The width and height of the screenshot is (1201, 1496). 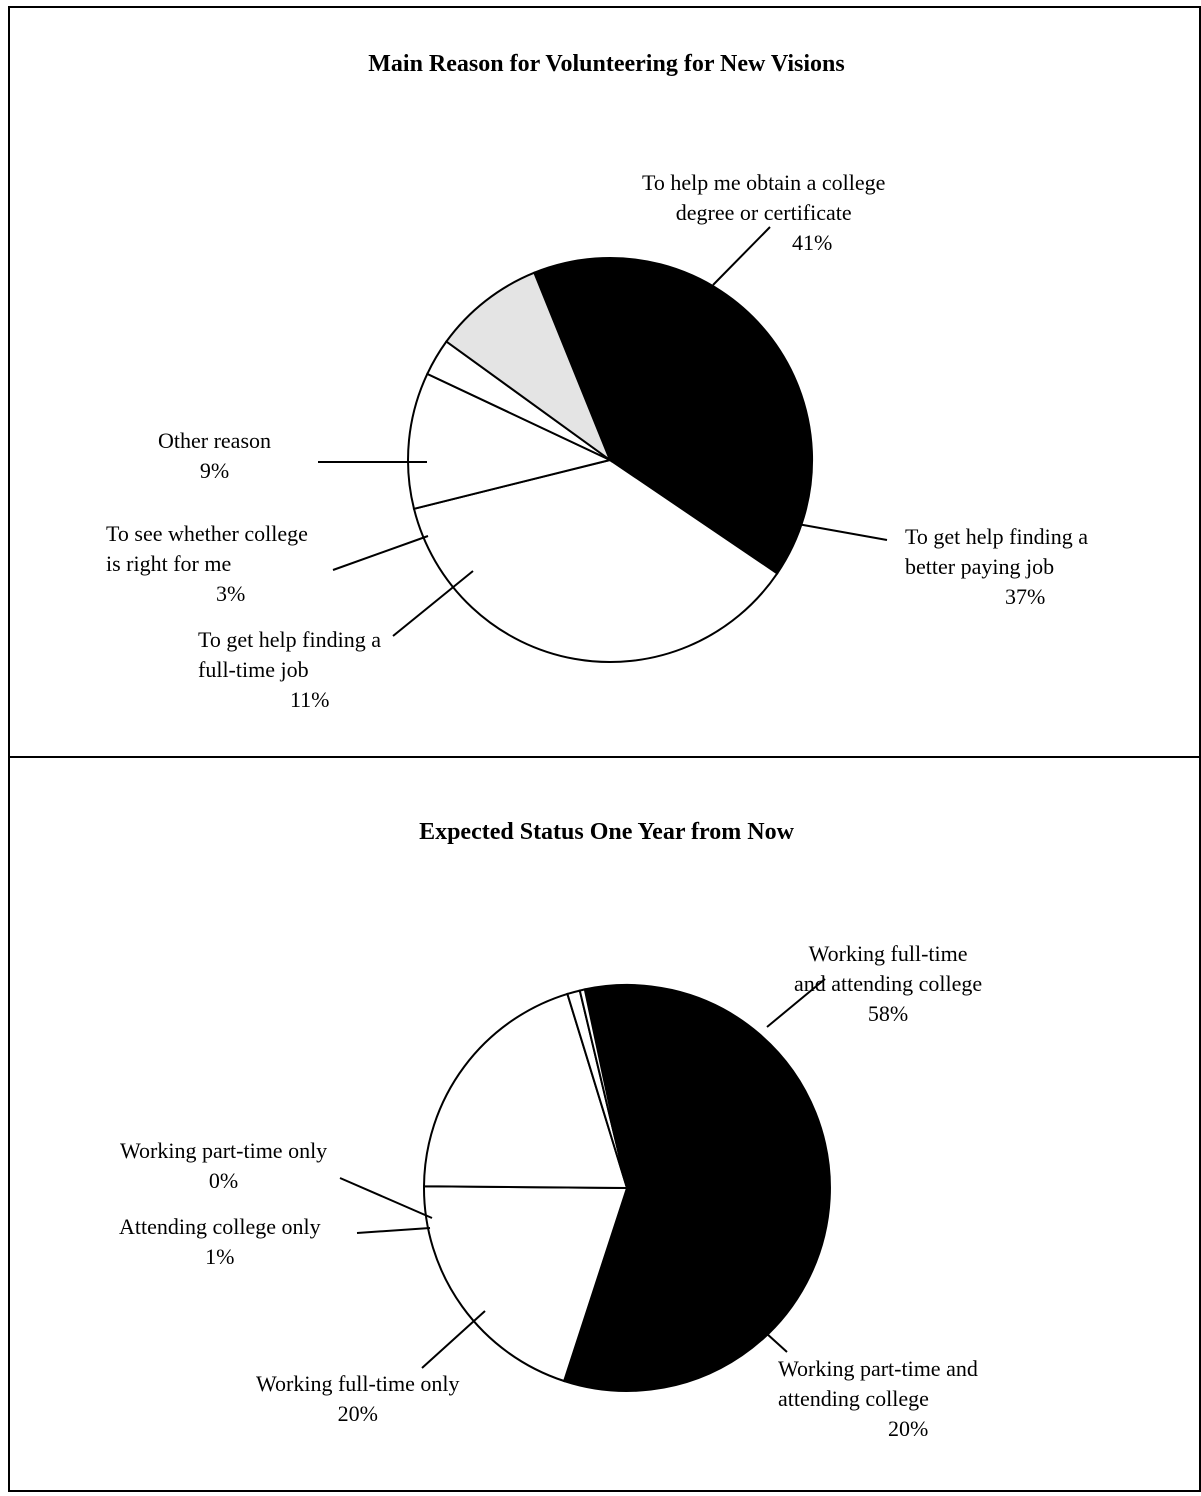 I want to click on slice-pt-college, so click(x=525, y=1284).